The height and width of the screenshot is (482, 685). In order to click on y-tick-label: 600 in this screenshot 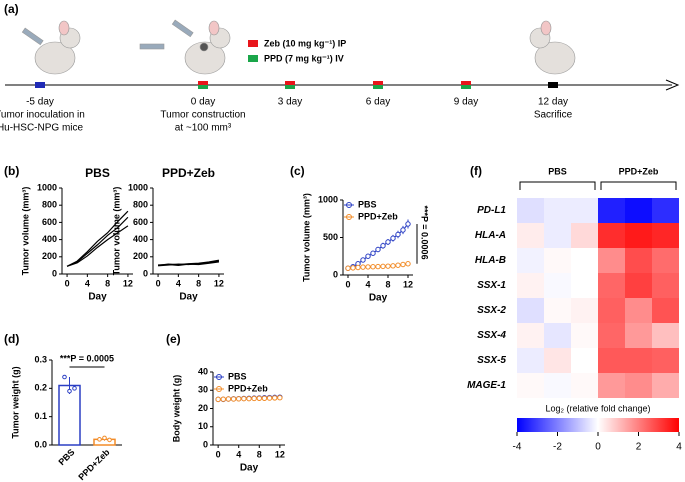, I will do `click(140, 222)`.